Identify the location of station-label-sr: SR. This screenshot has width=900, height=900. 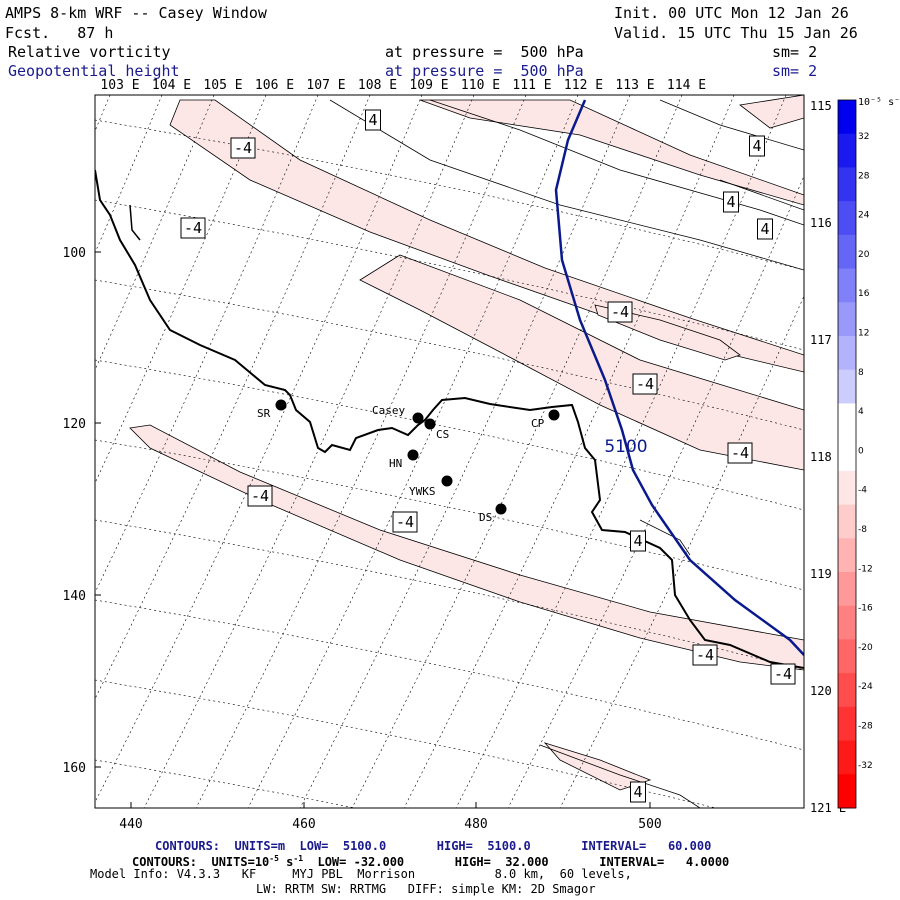
(264, 413).